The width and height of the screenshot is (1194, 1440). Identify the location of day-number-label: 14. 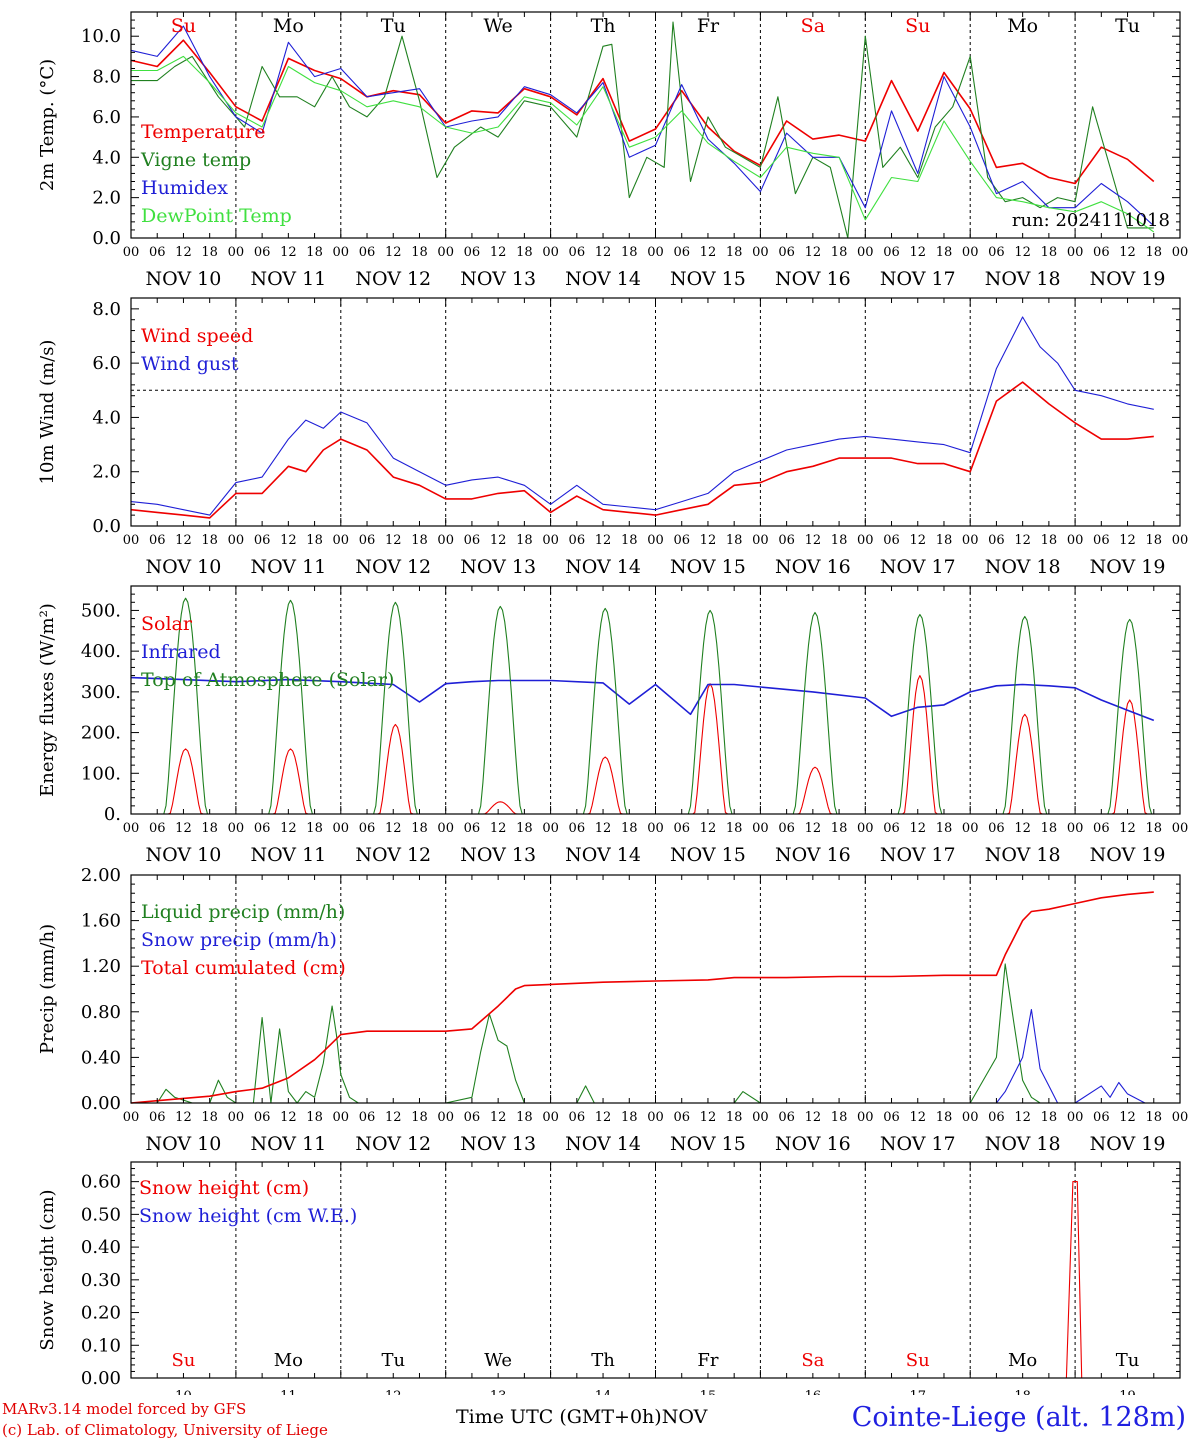
(603, 1392).